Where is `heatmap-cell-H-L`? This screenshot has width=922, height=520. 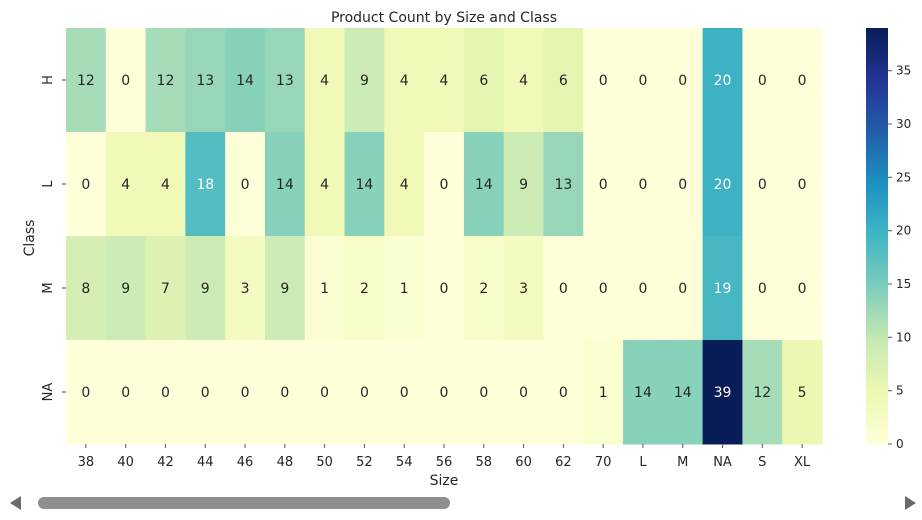
heatmap-cell-H-L is located at coordinates (643, 80).